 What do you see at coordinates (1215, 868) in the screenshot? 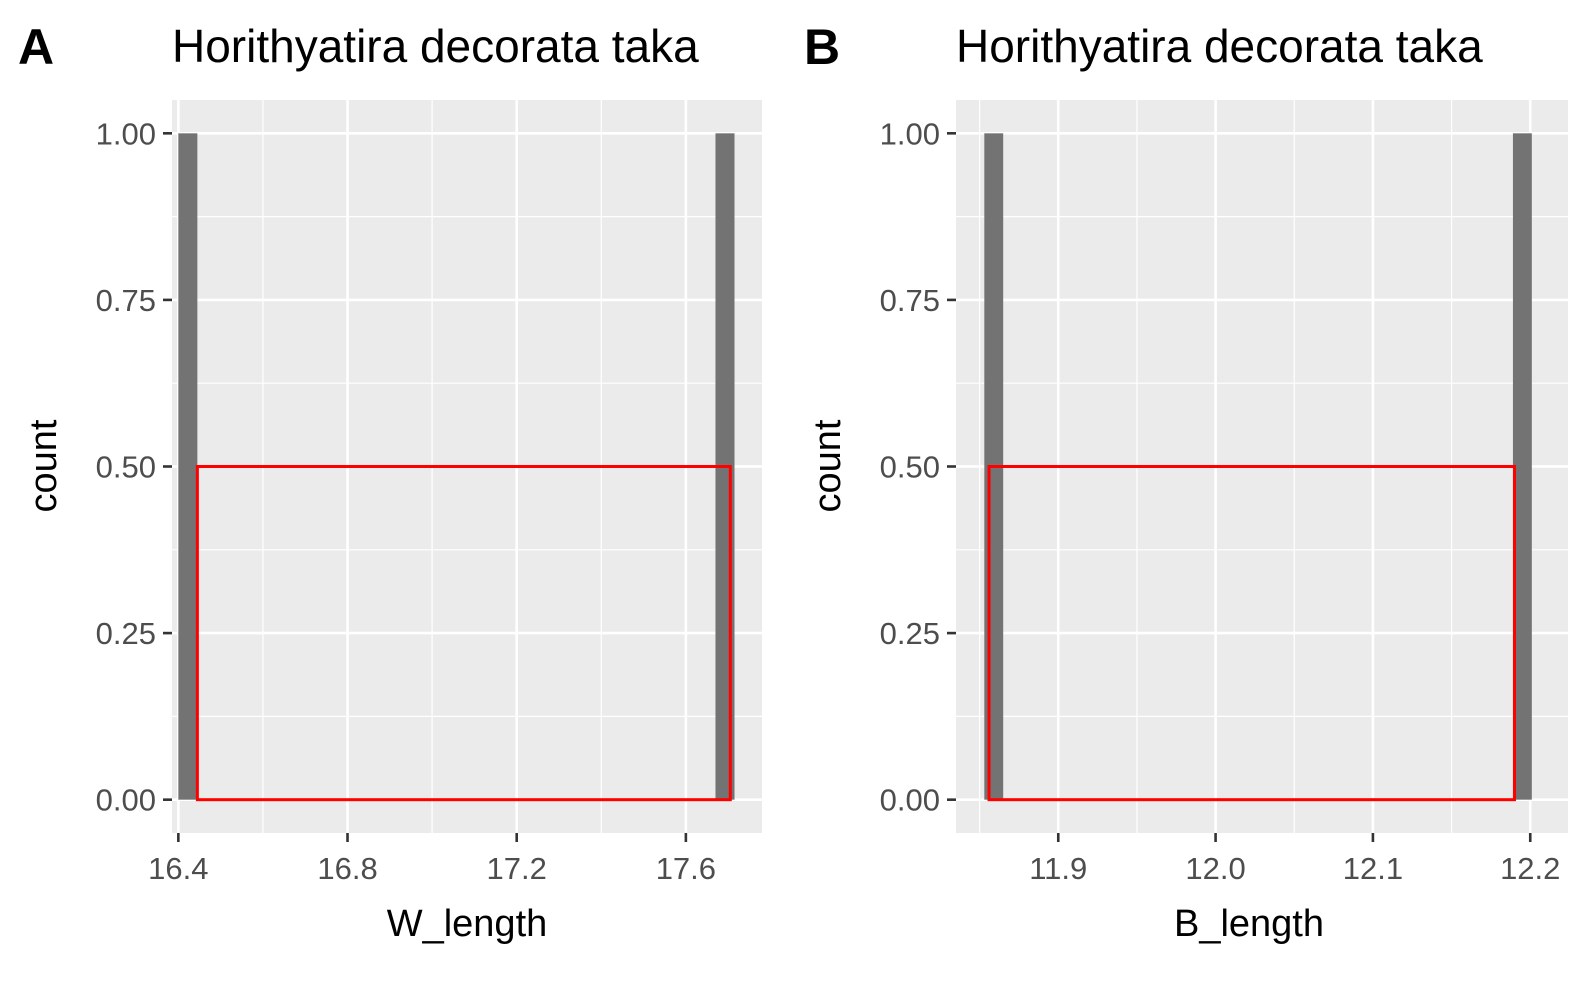
I see `x-tick-label: 12.0` at bounding box center [1215, 868].